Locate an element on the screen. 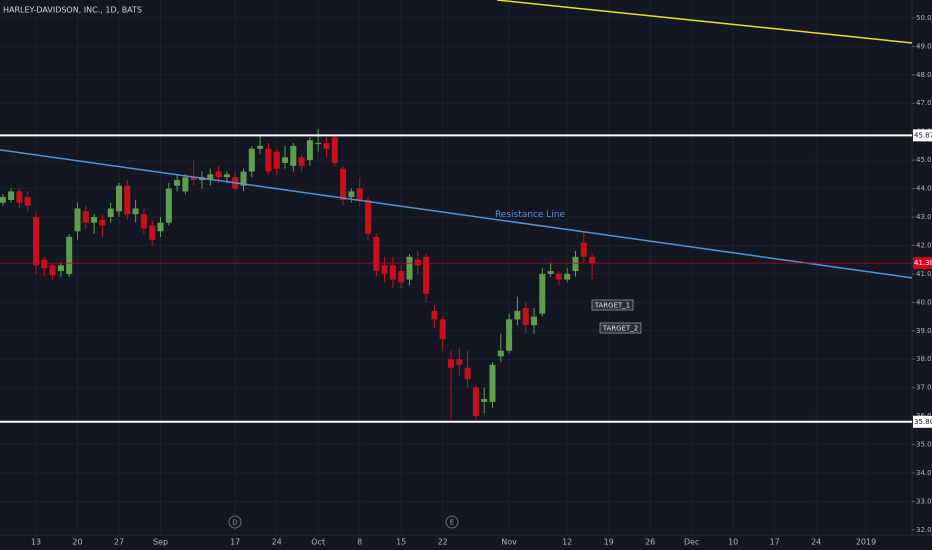 Image resolution: width=932 pixels, height=550 pixels. x-tick-label: 20 is located at coordinates (77, 542).